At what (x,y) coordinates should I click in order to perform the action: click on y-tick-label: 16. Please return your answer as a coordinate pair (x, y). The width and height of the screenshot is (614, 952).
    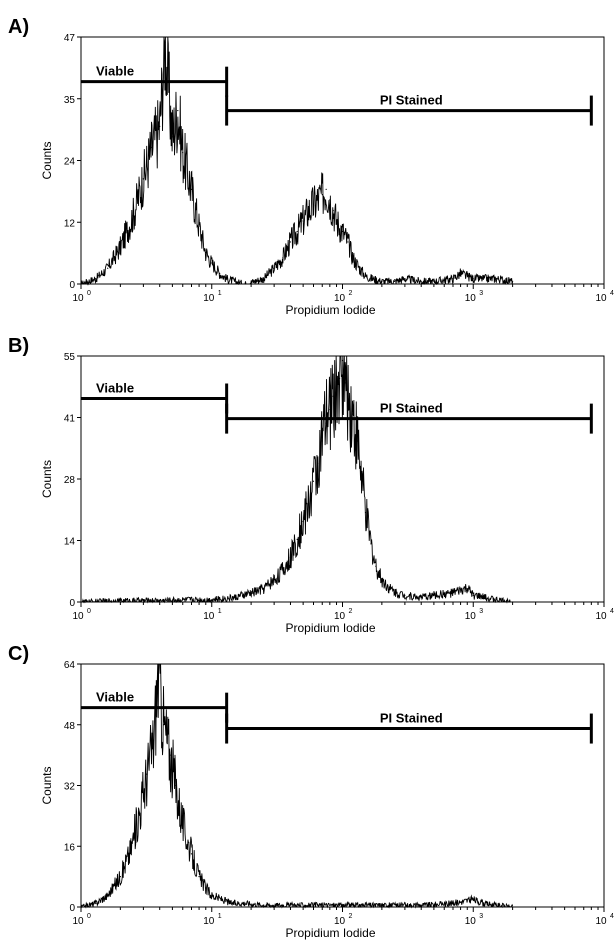
    Looking at the image, I should click on (70, 847).